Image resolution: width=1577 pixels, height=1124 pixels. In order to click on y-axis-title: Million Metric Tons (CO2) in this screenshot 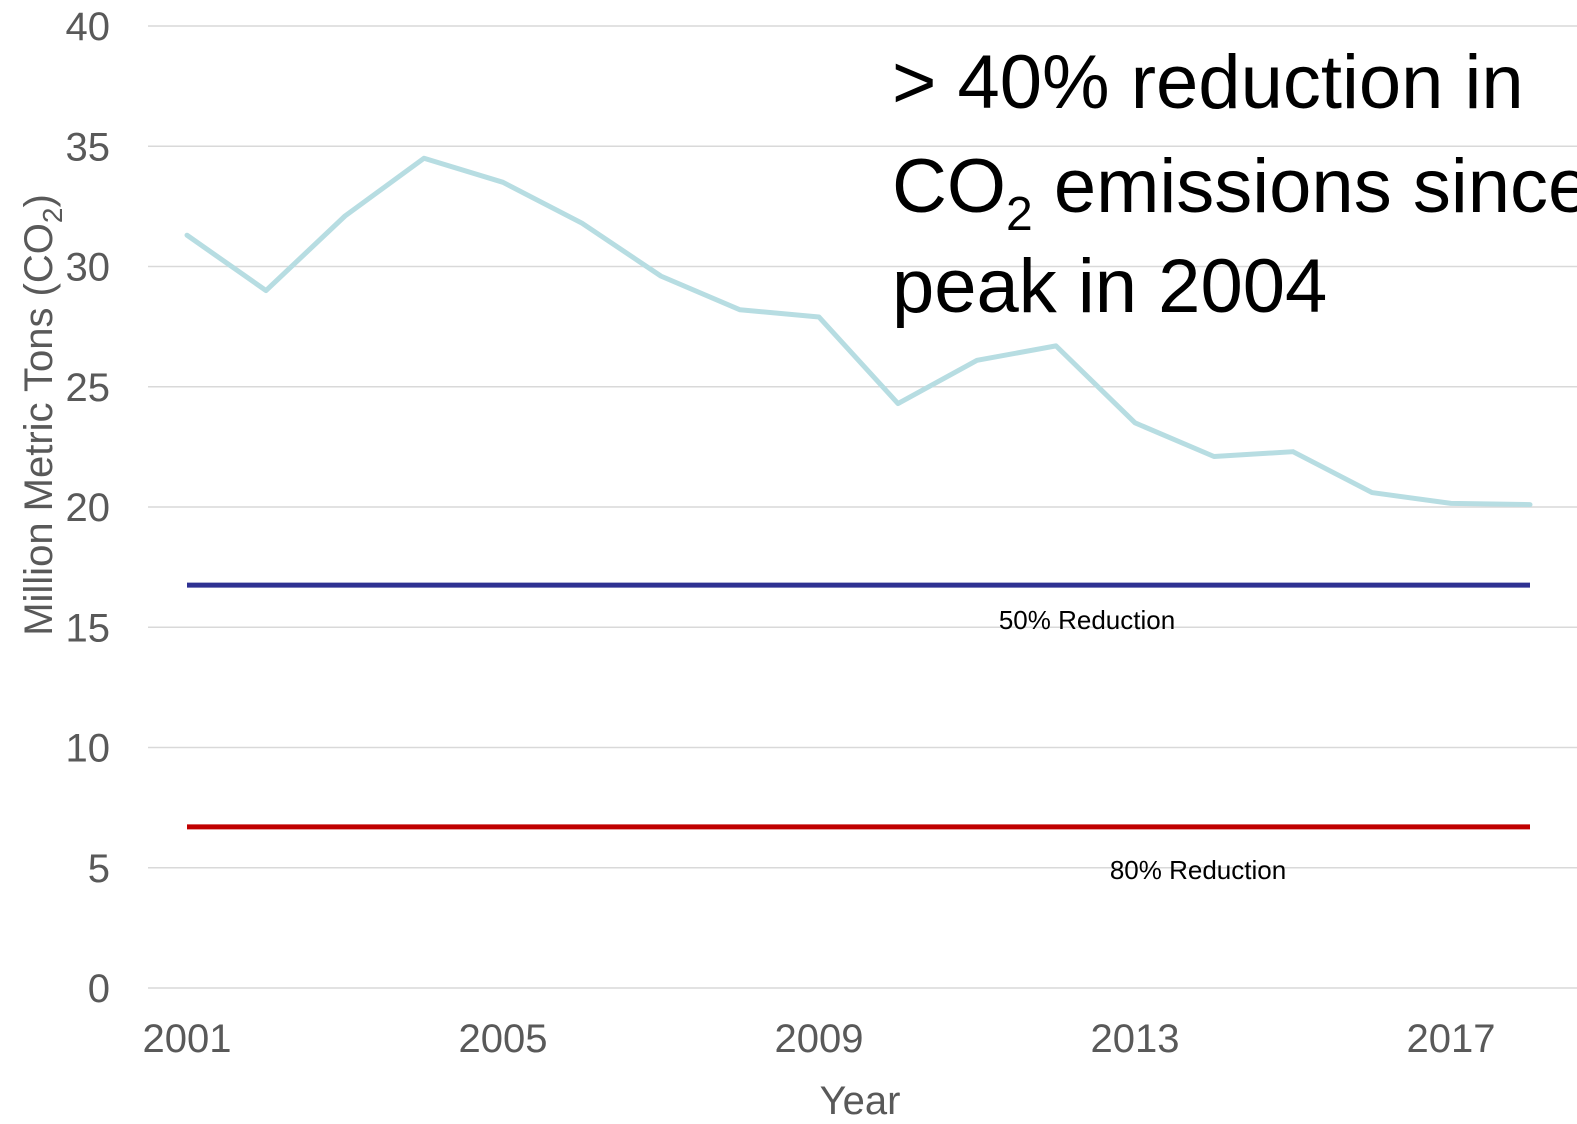, I will do `click(42, 415)`.